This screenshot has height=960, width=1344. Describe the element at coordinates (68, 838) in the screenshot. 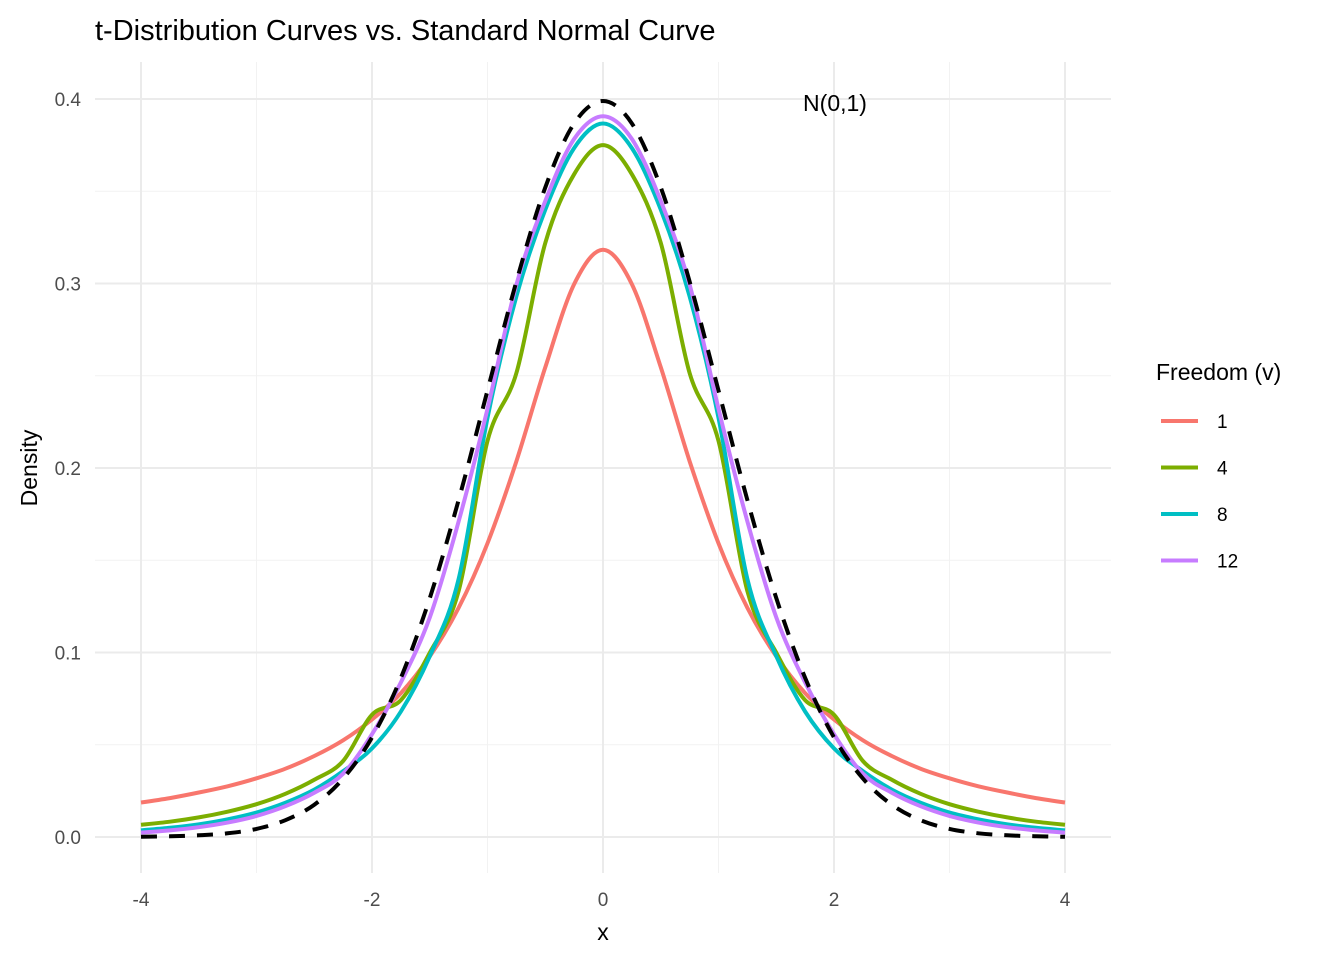

I see `y-tick-label: 0.0` at that location.